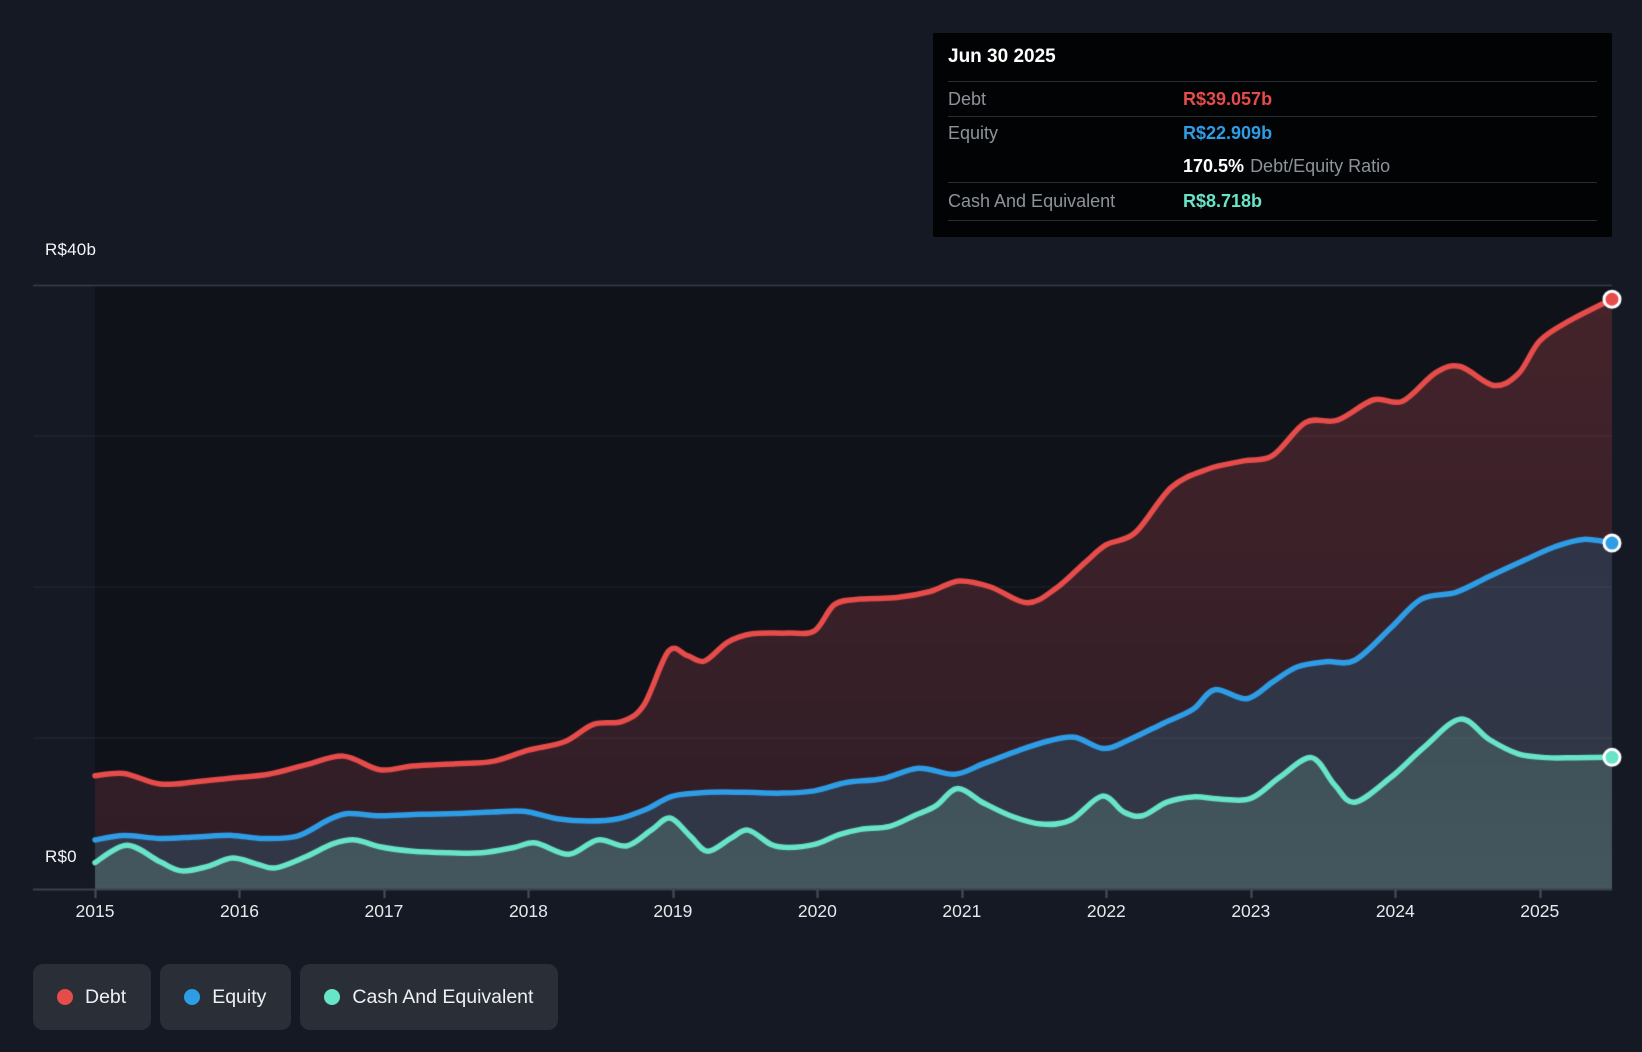 Image resolution: width=1642 pixels, height=1052 pixels. What do you see at coordinates (384, 911) in the screenshot?
I see `x-axis-label: 2017` at bounding box center [384, 911].